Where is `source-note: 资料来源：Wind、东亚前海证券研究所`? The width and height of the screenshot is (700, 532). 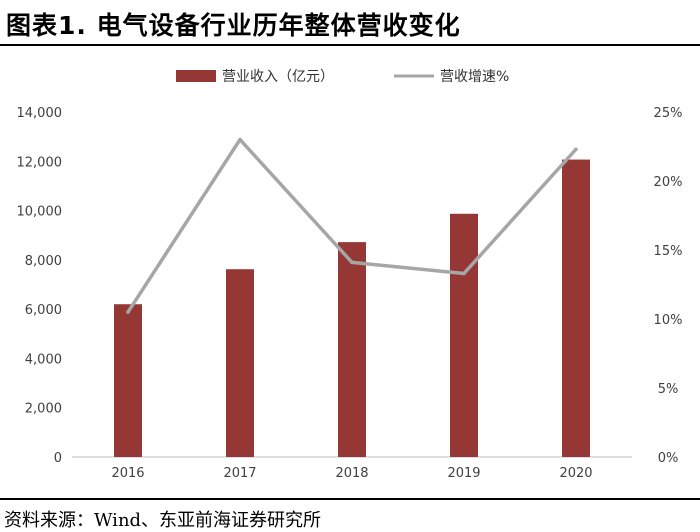 source-note: 资料来源：Wind、东亚前海证券研究所 is located at coordinates (163, 520).